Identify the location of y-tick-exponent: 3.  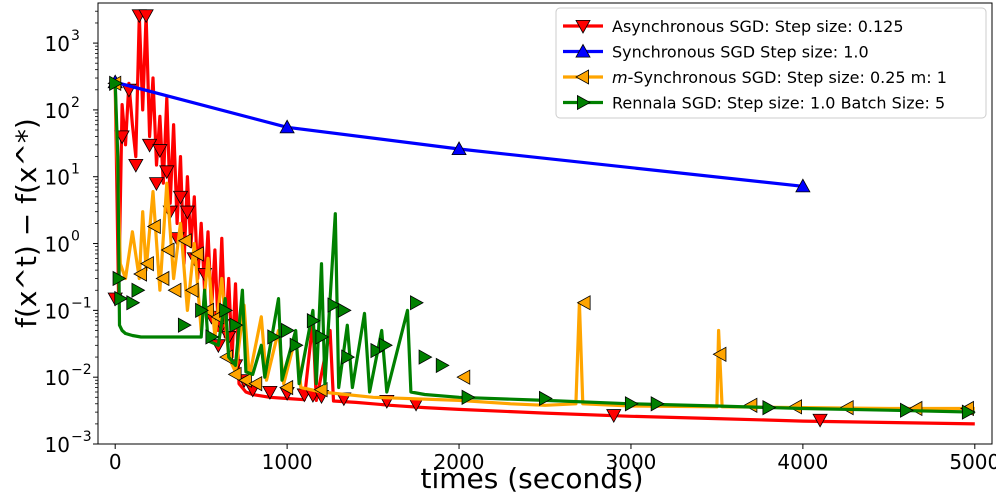
(75, 36).